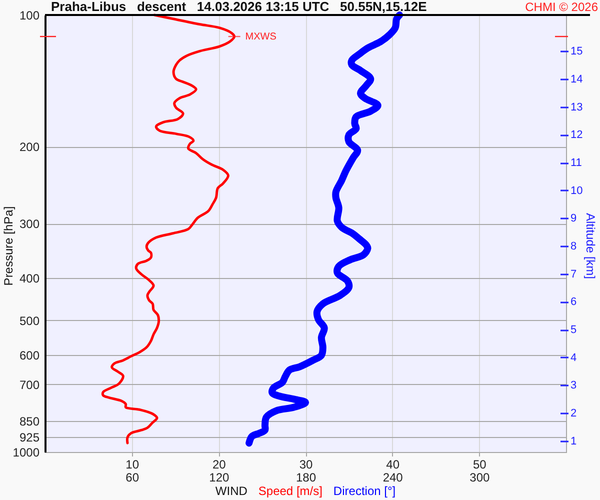 Image resolution: width=600 pixels, height=500 pixels. What do you see at coordinates (576, 163) in the screenshot?
I see `y2-tick-label: 11` at bounding box center [576, 163].